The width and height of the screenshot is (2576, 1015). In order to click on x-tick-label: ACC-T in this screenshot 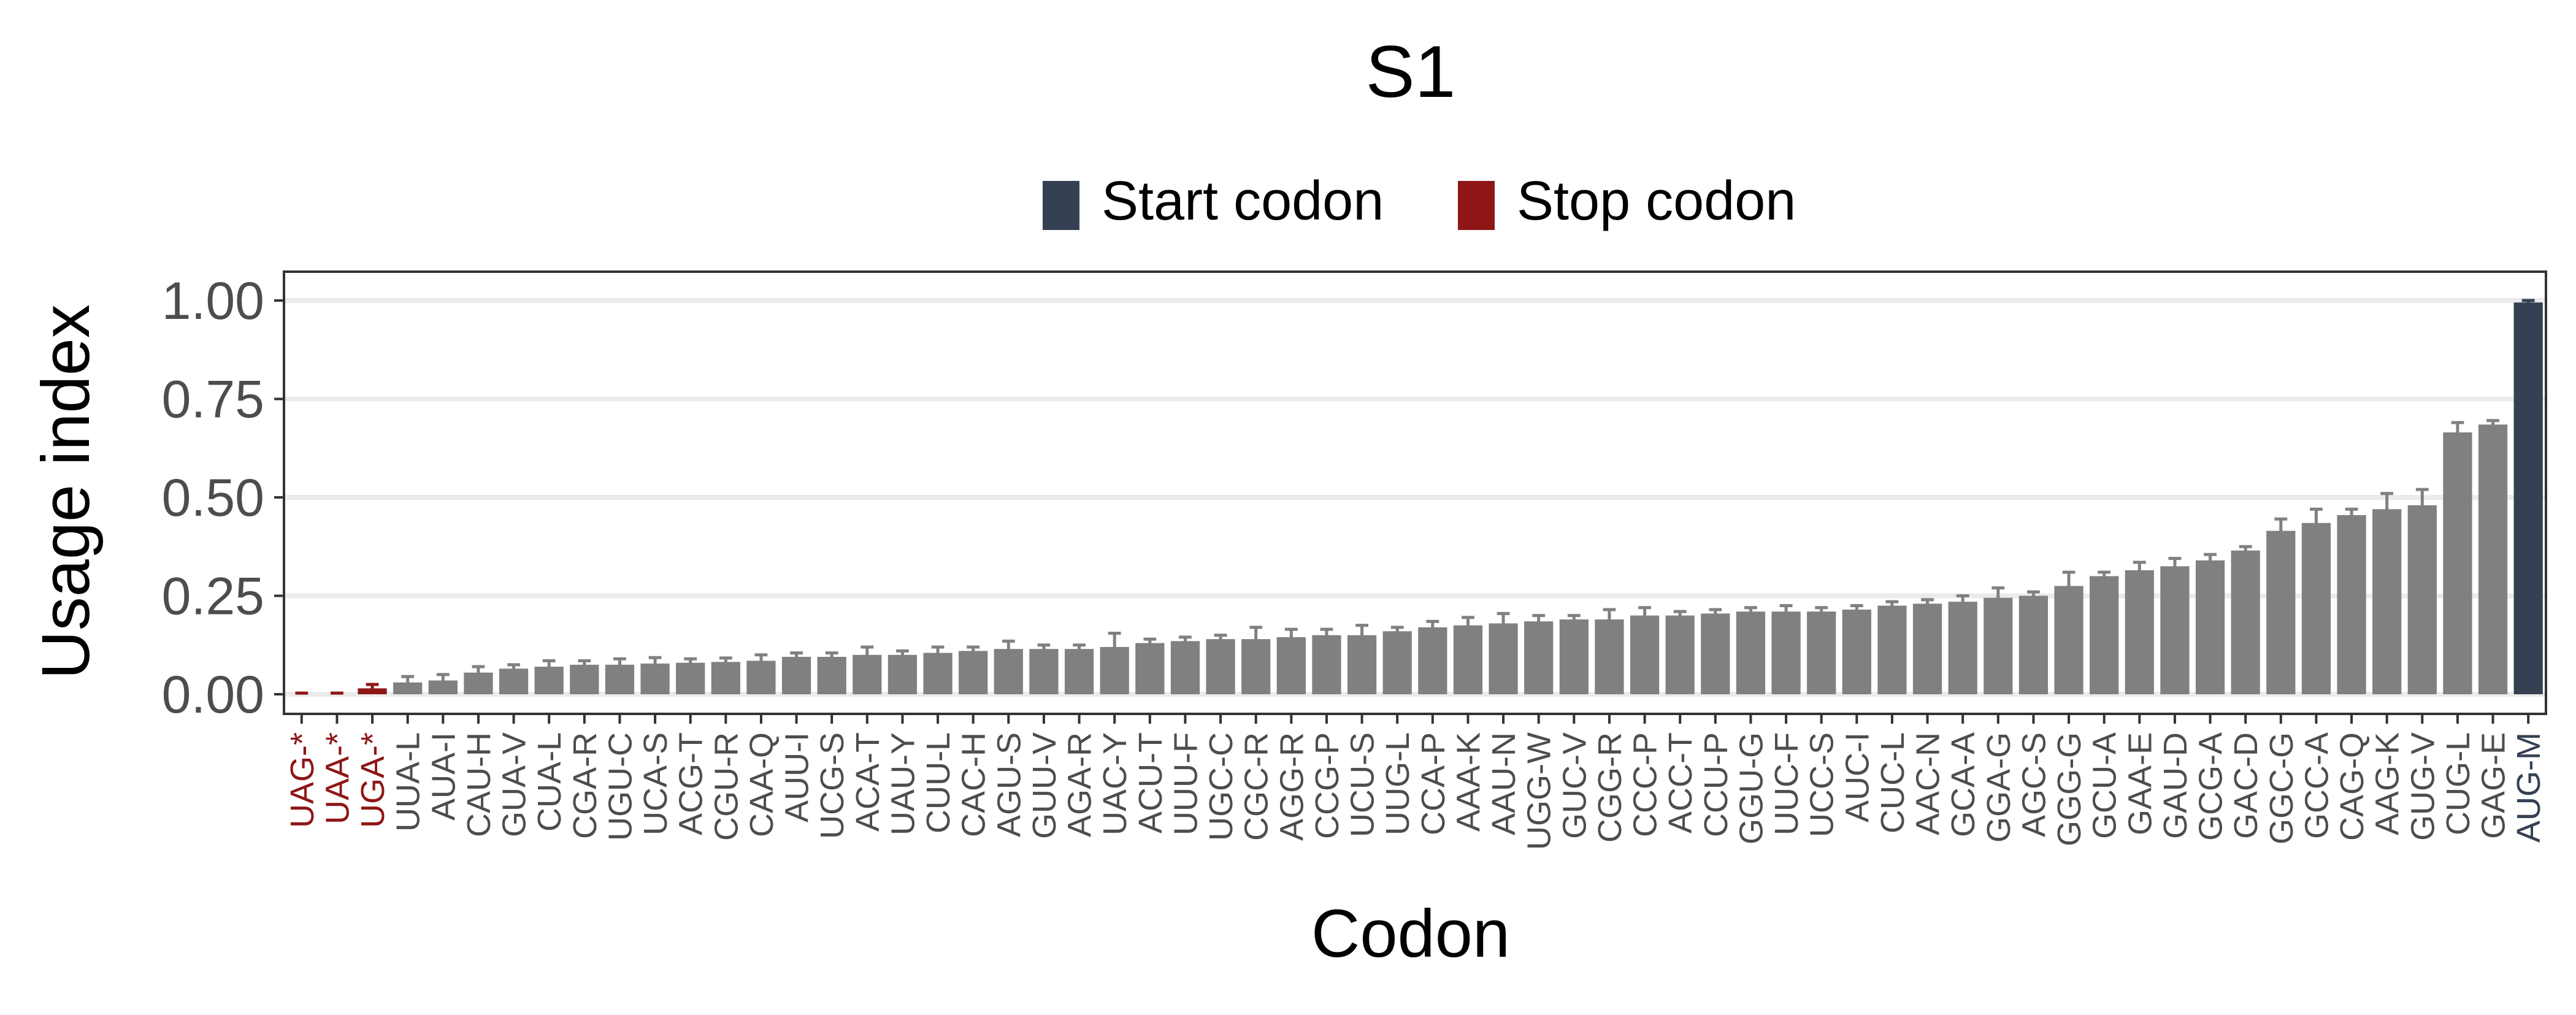, I will do `click(1680, 782)`.